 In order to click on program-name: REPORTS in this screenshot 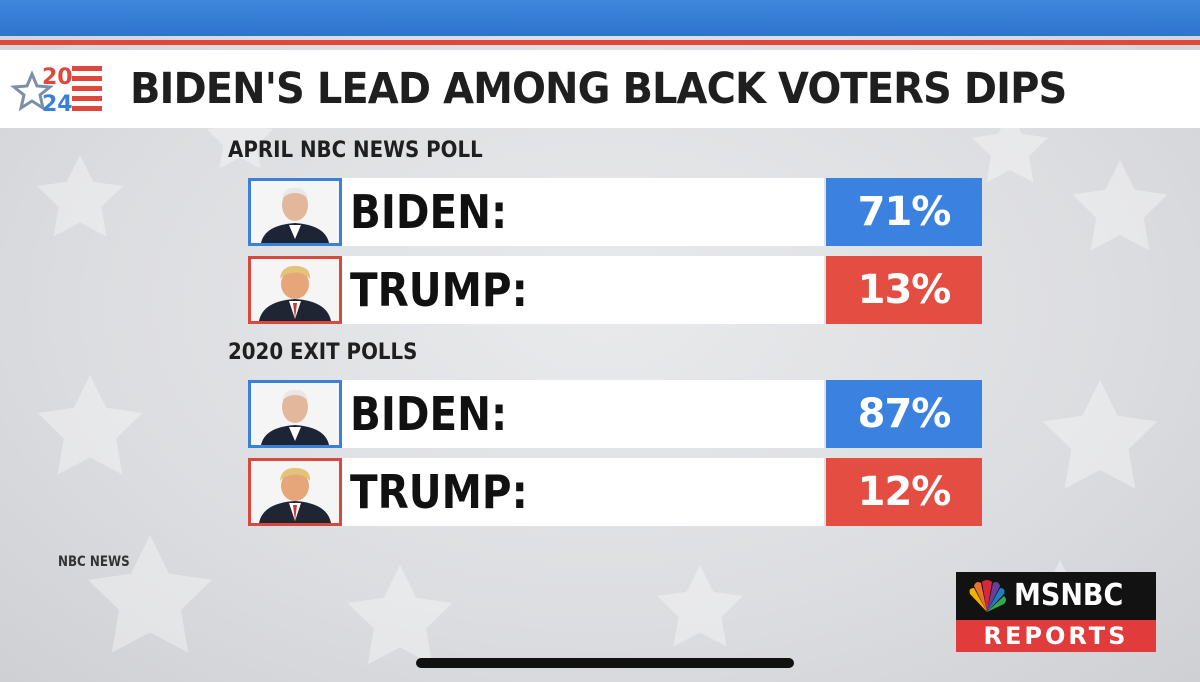, I will do `click(1056, 636)`.